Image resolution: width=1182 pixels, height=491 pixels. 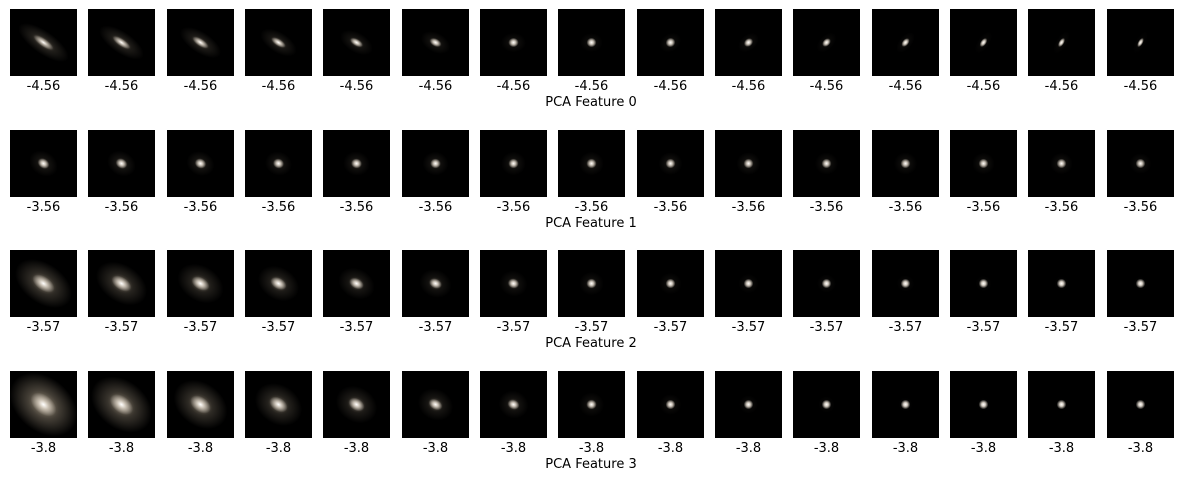 I want to click on feature-title: PCA Feature 2, so click(x=591, y=343).